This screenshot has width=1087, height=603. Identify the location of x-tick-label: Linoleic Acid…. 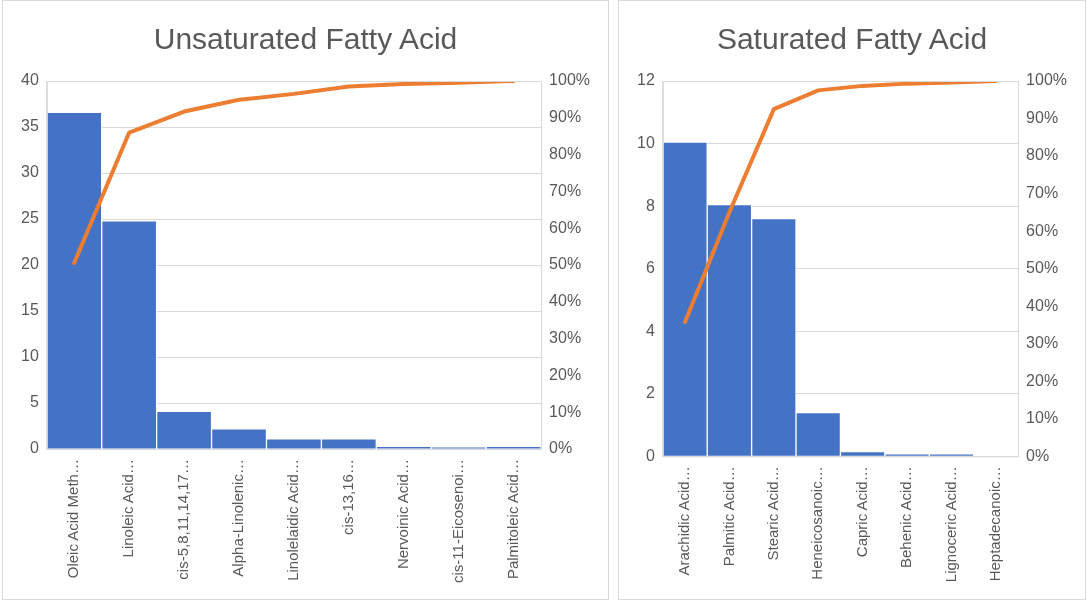
(128, 508).